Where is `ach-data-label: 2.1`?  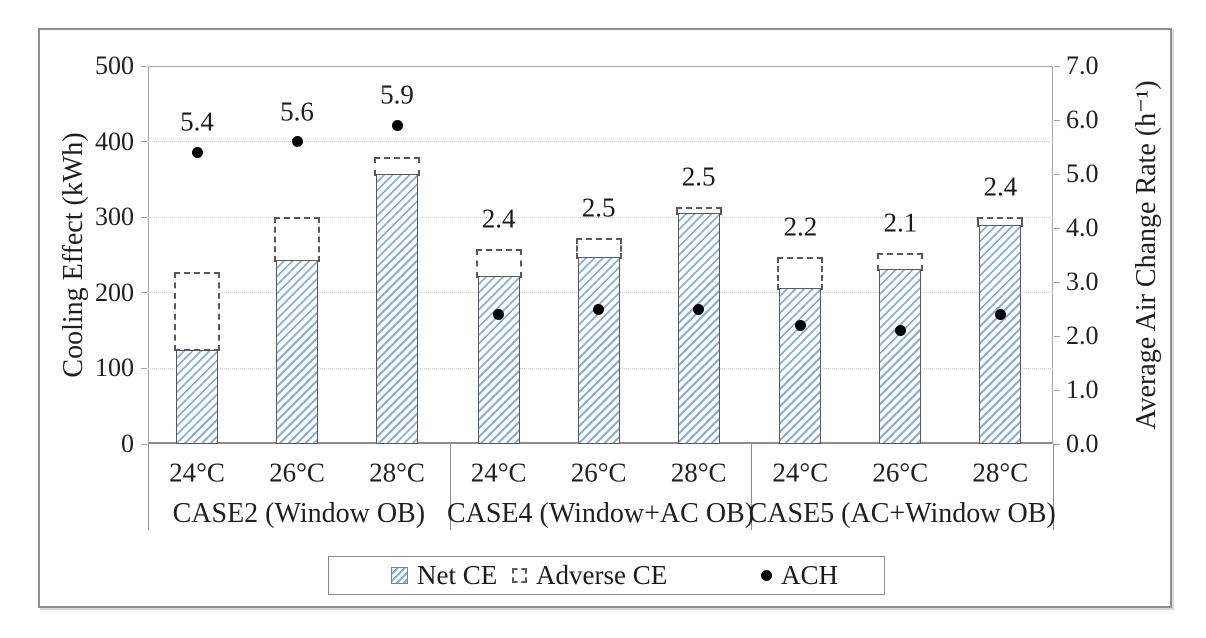 ach-data-label: 2.1 is located at coordinates (900, 222).